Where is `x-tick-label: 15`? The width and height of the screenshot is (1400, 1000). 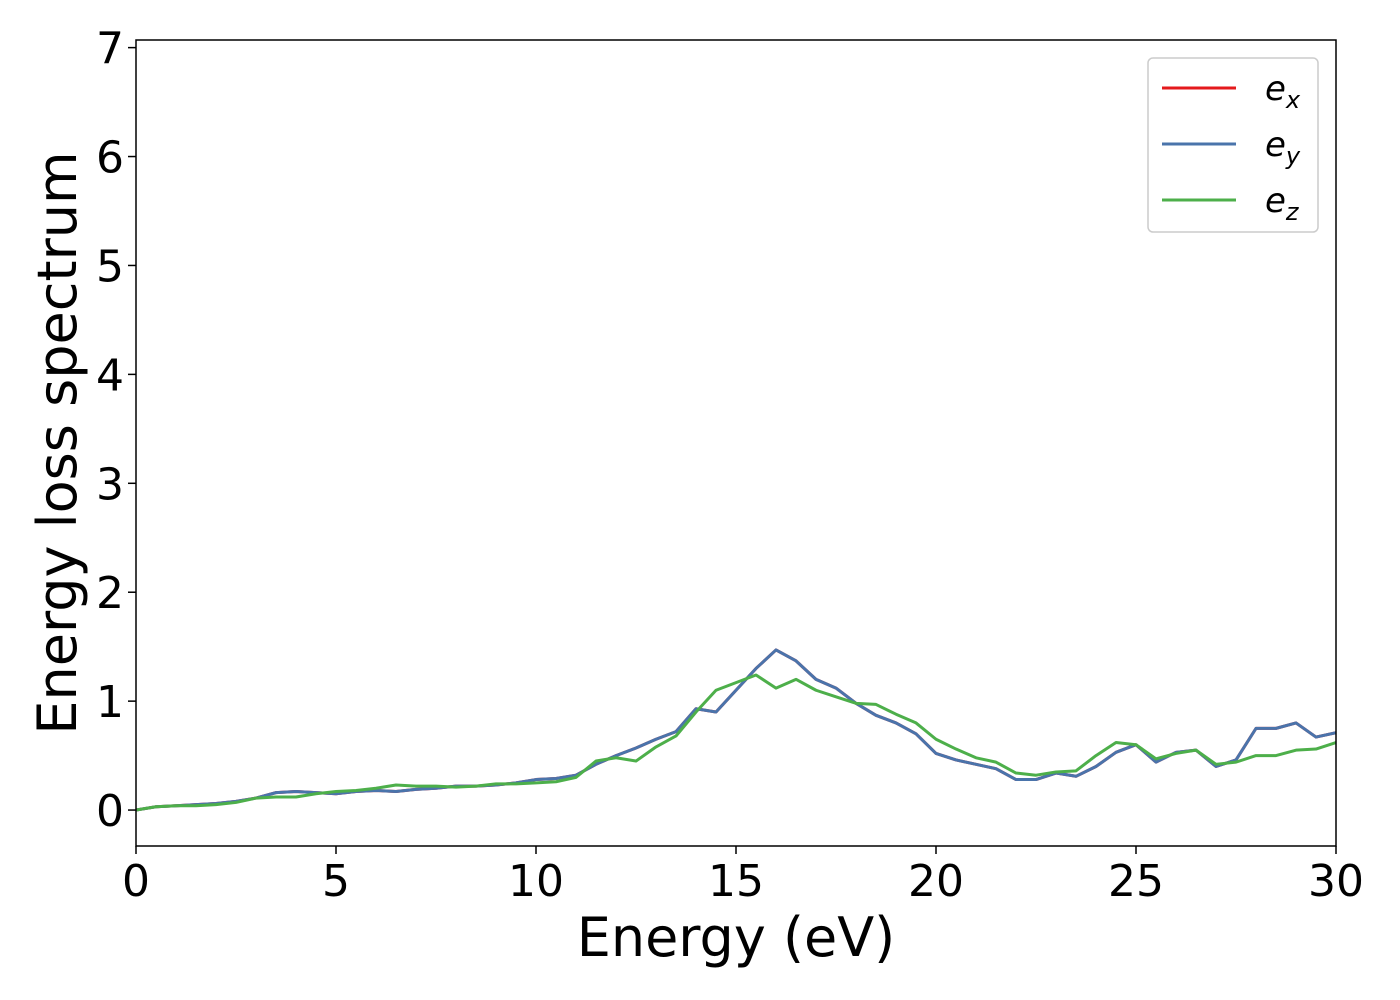
x-tick-label: 15 is located at coordinates (736, 881).